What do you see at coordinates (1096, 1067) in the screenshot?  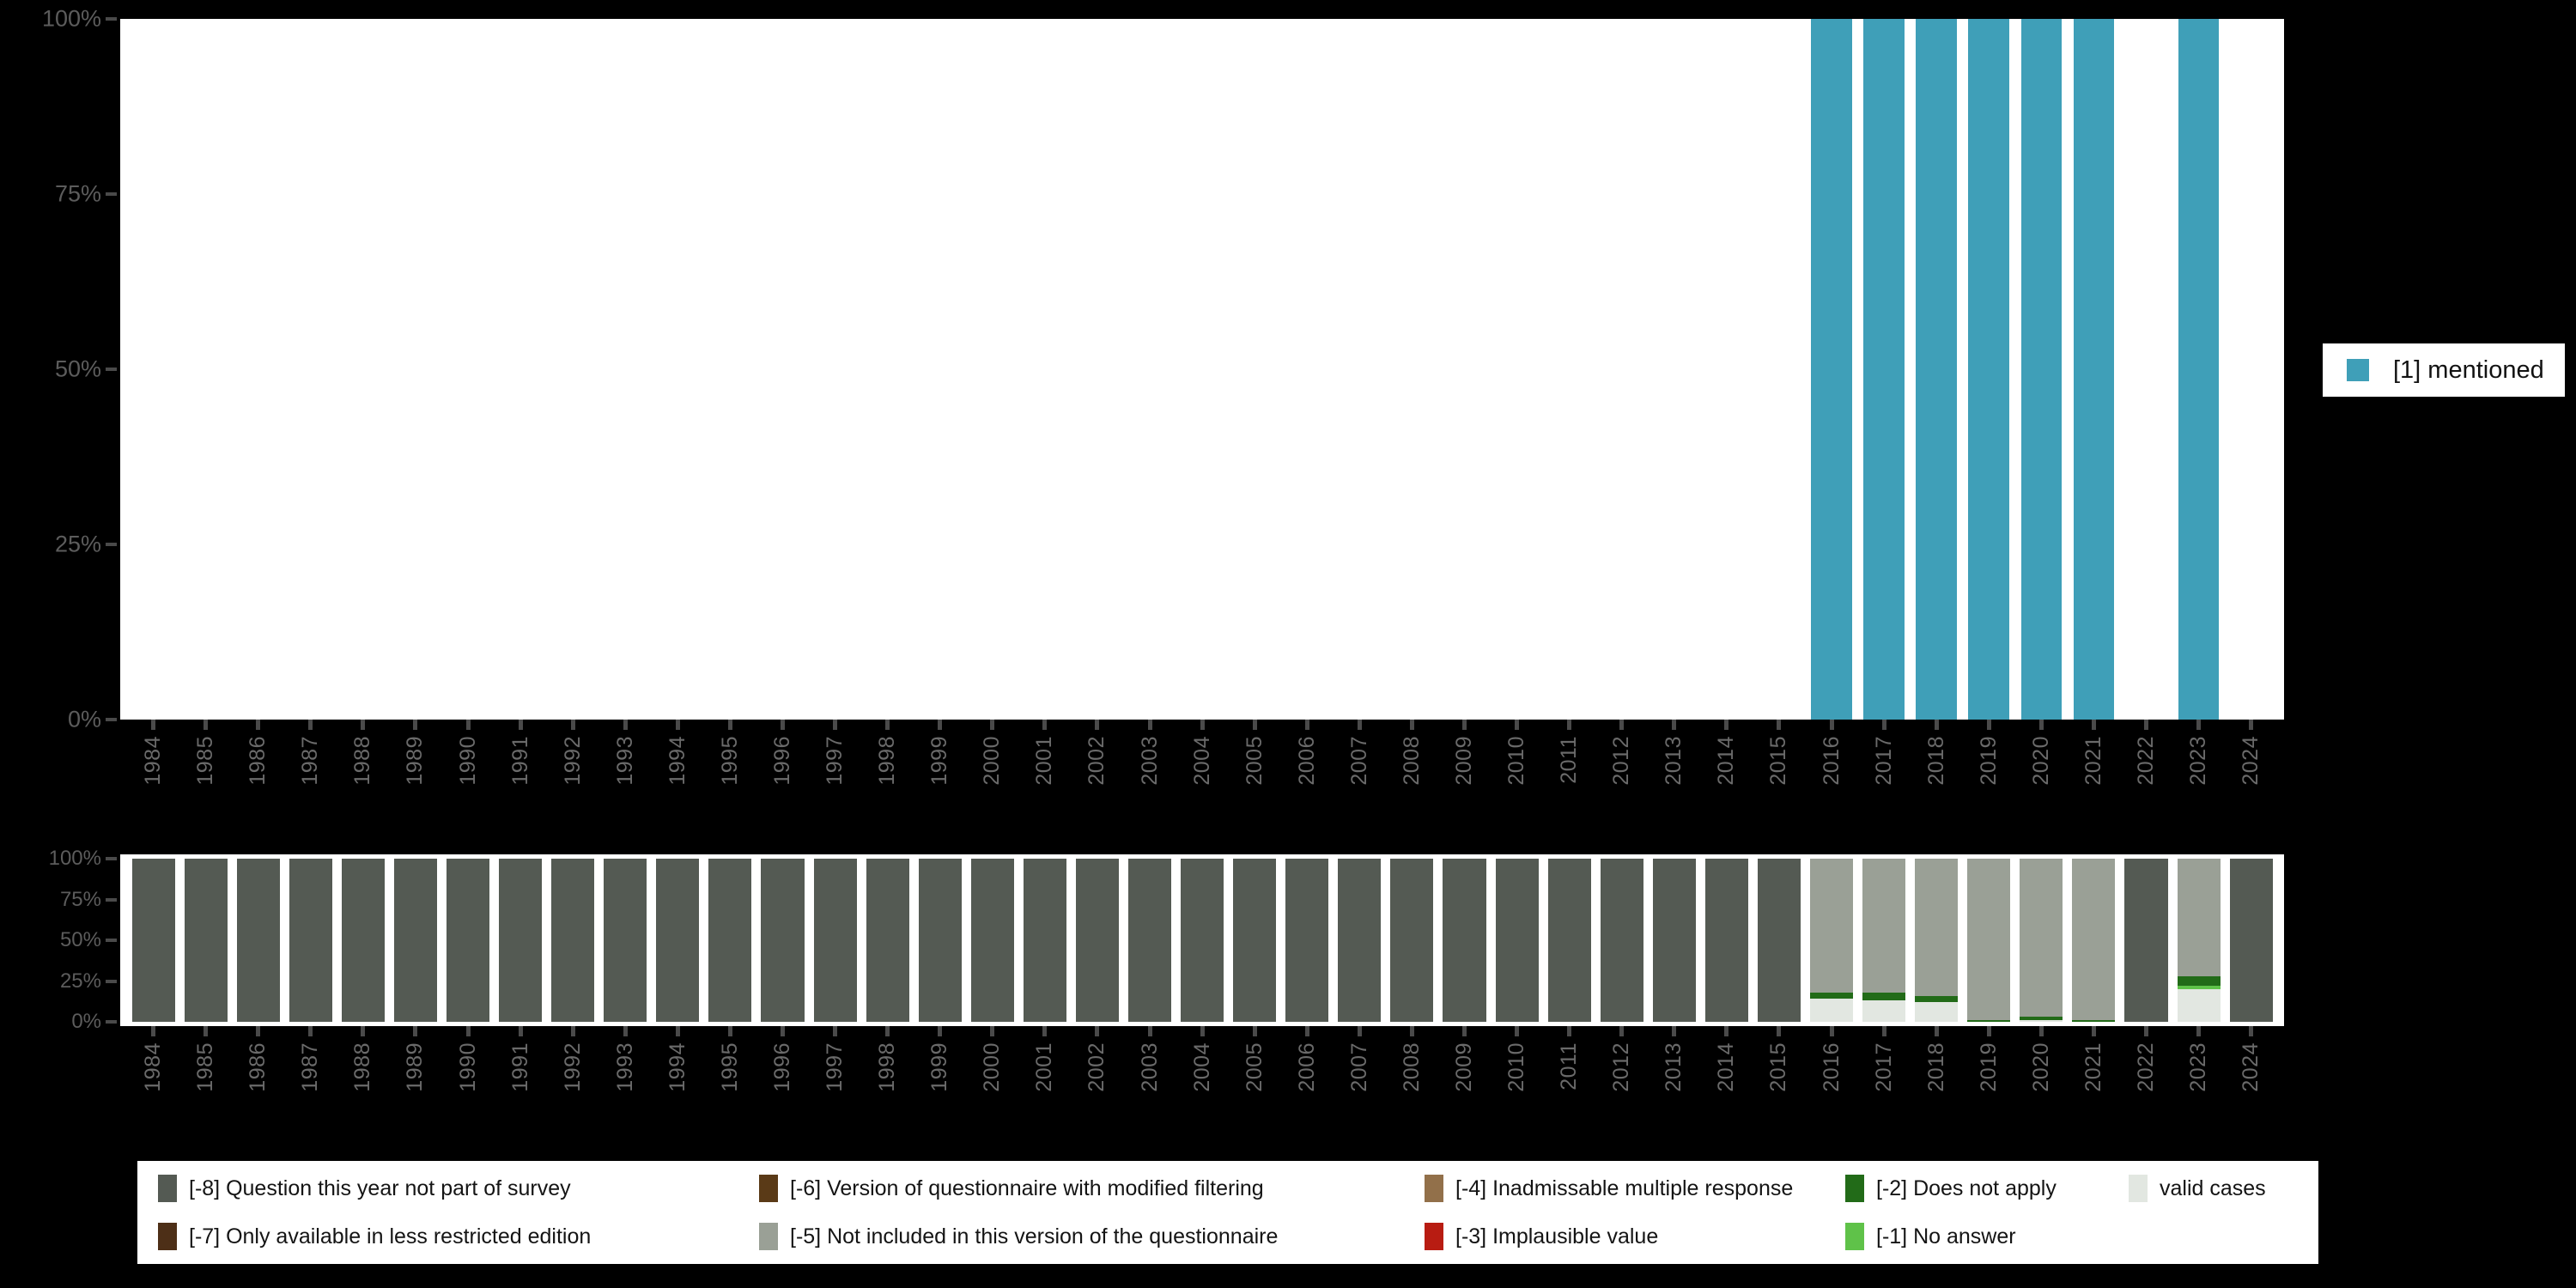 I see `x-axis-tick-label: 2002` at bounding box center [1096, 1067].